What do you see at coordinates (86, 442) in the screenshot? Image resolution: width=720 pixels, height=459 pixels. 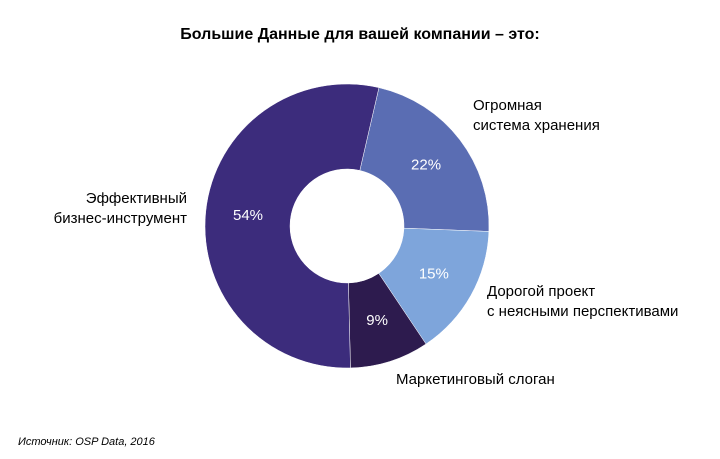 I see `source: Источник: OSP Data, 2016` at bounding box center [86, 442].